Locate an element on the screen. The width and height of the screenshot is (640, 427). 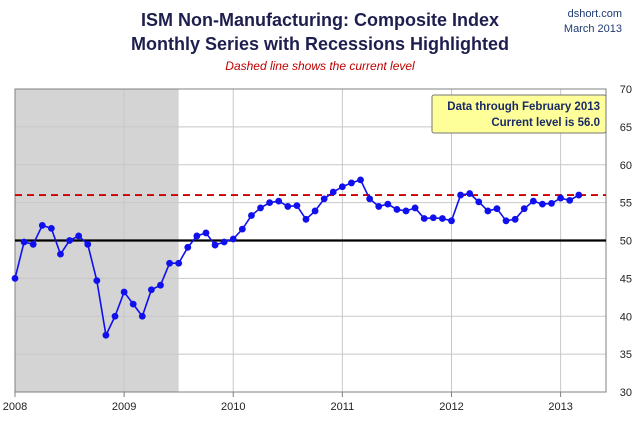
annotation-line2: Current level is 56.0 is located at coordinates (545, 123).